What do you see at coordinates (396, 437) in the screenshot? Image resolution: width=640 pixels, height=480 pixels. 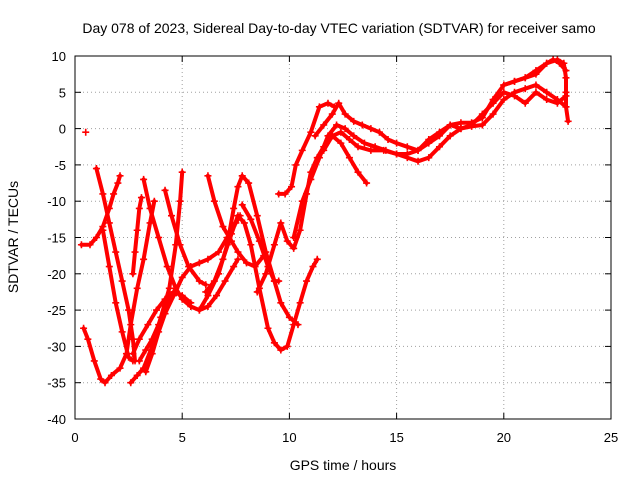 I see `x-tick-label: 15` at bounding box center [396, 437].